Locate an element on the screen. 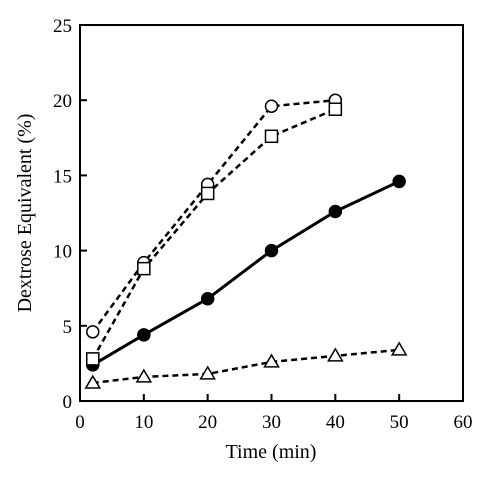  x-tick-label: 20 is located at coordinates (207, 422).